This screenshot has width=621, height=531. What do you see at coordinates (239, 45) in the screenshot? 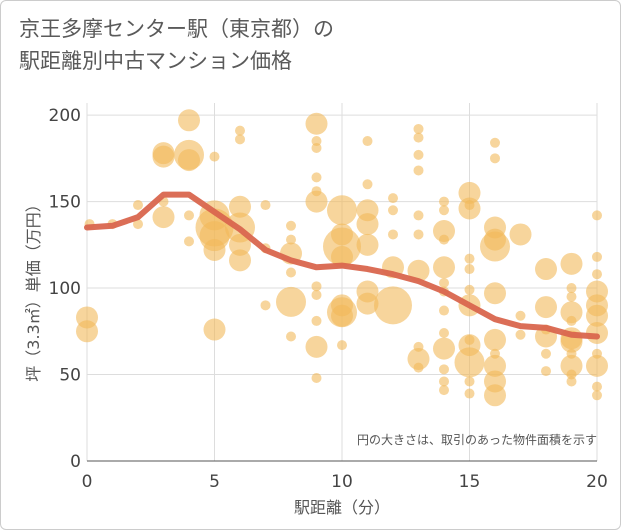
I see `chart-title: 京王多摩センター駅（東京都）の 駅距離別中古マンション価格` at bounding box center [239, 45].